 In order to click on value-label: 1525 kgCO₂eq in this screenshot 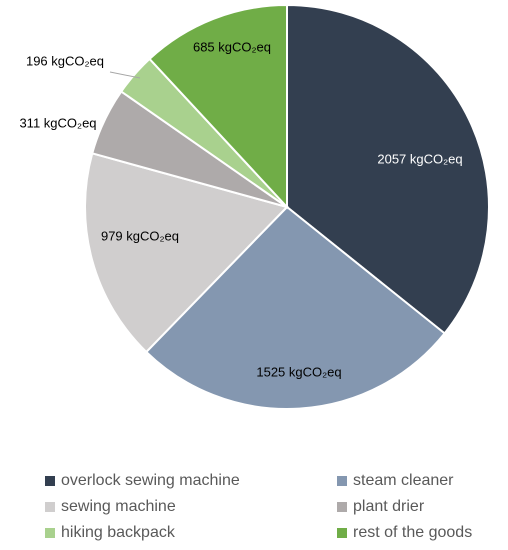, I will do `click(298, 371)`.